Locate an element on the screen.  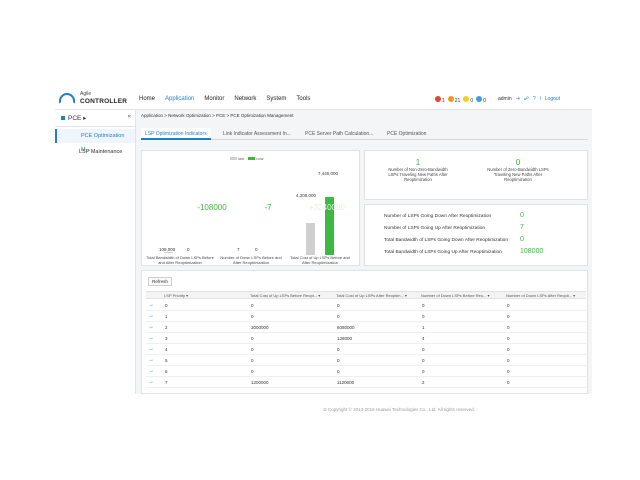
chart-diff-cost-up: +3240000 is located at coordinates (327, 207).